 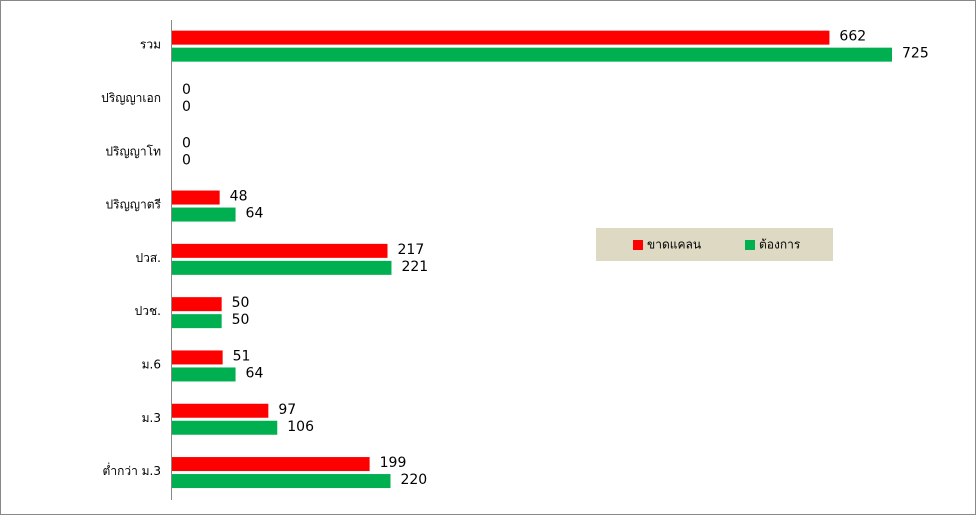 What do you see at coordinates (132, 470) in the screenshot?
I see `category-label: ต่ำกว่า ม.3` at bounding box center [132, 470].